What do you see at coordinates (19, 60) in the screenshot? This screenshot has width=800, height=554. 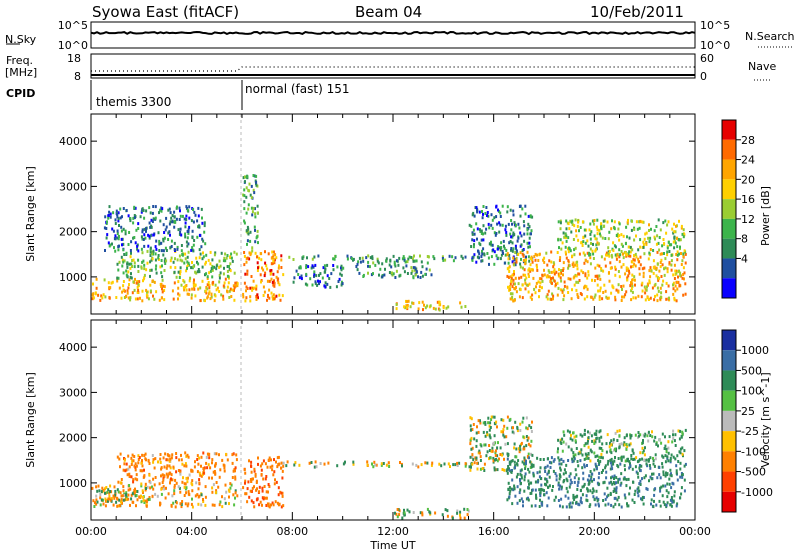 I see `freq-label: Freq.` at bounding box center [19, 60].